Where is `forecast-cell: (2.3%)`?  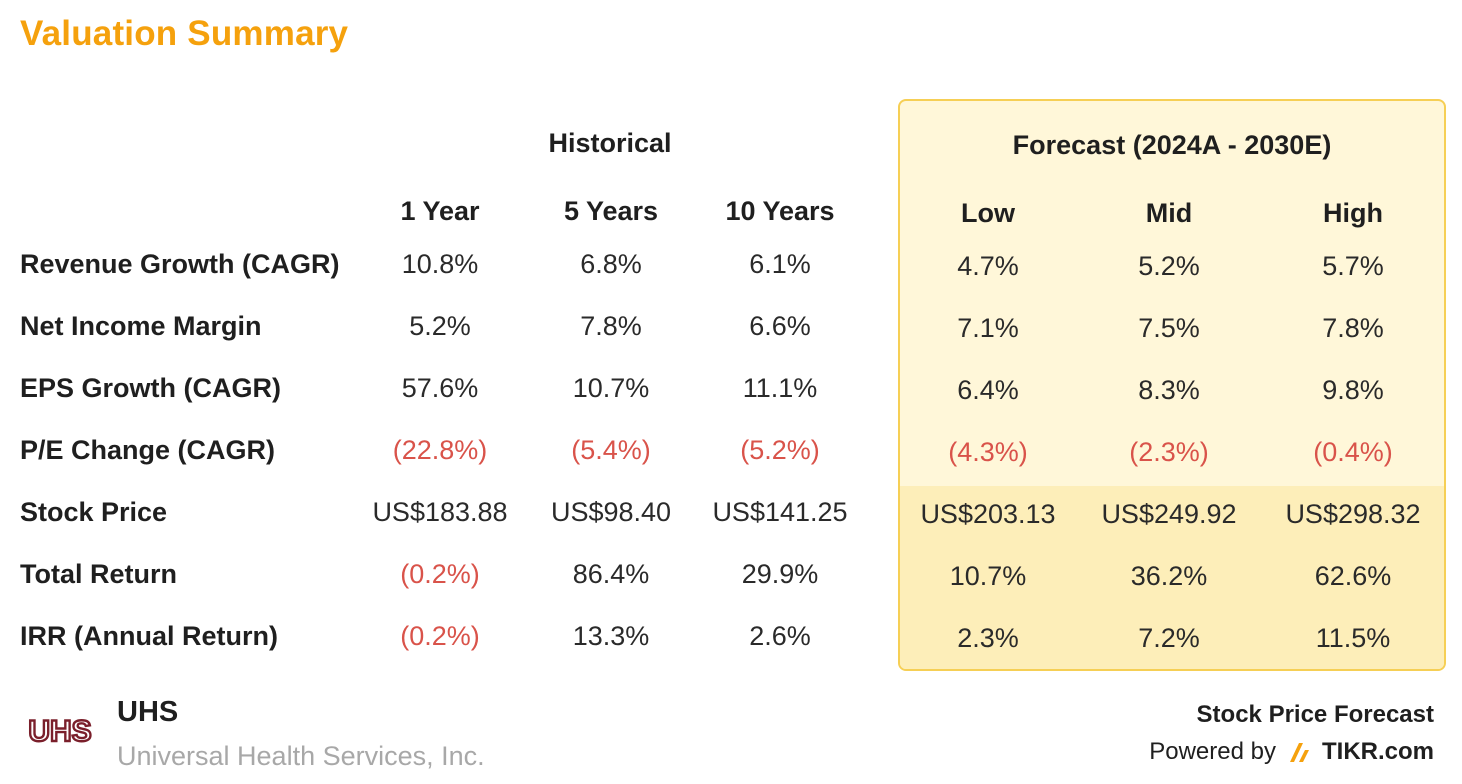
forecast-cell: (2.3%) is located at coordinates (1169, 452).